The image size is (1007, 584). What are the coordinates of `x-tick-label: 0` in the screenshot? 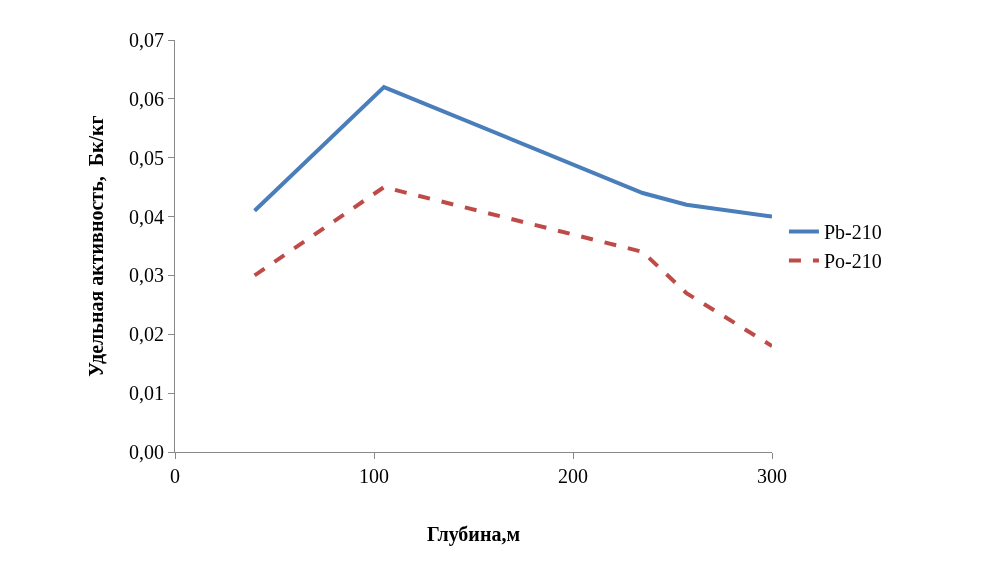 It's located at (175, 476).